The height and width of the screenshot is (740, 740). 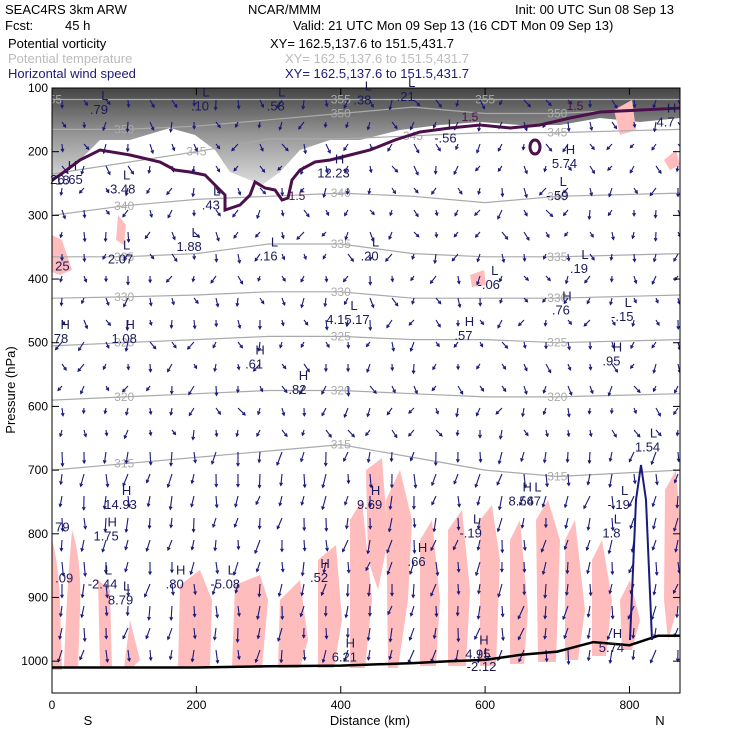 What do you see at coordinates (557, 476) in the screenshot?
I see `theta-contour-label: 315` at bounding box center [557, 476].